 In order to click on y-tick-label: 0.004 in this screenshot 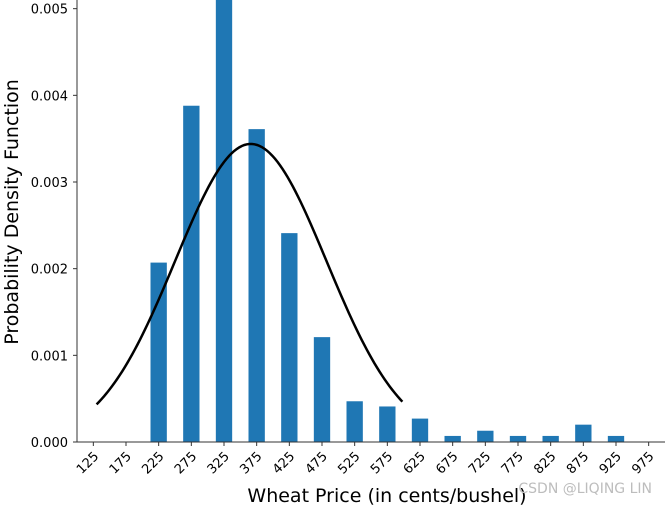, I will do `click(49, 96)`.